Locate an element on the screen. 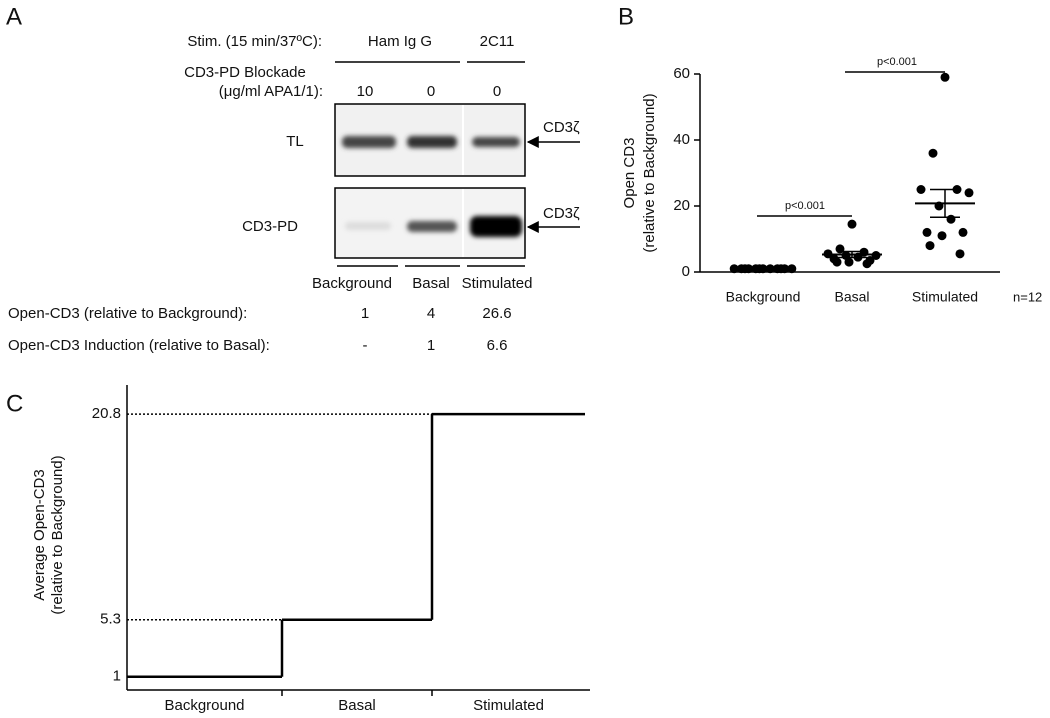 This screenshot has height=718, width=1050. blot-label: TL is located at coordinates (295, 141).